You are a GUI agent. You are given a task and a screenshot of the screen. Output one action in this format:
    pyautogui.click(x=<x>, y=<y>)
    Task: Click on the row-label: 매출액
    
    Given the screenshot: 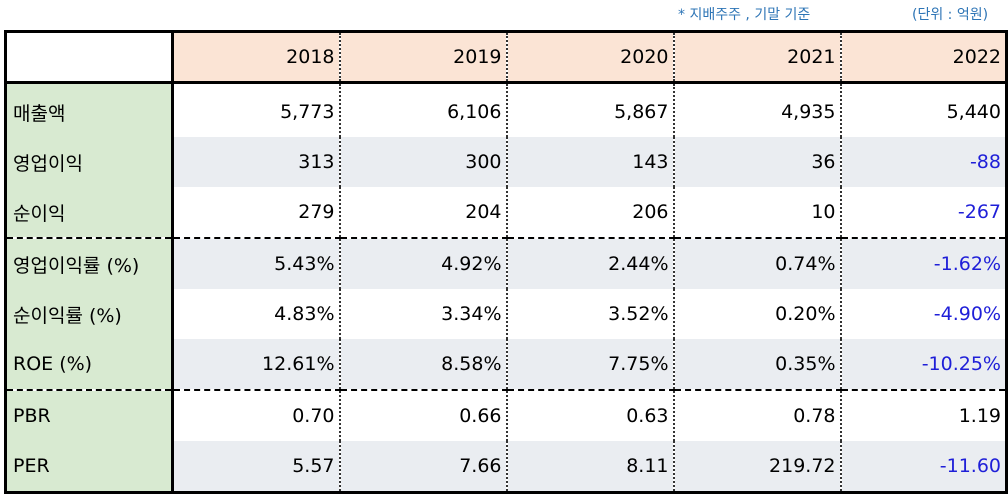 What is the action you would take?
    pyautogui.click(x=89, y=112)
    